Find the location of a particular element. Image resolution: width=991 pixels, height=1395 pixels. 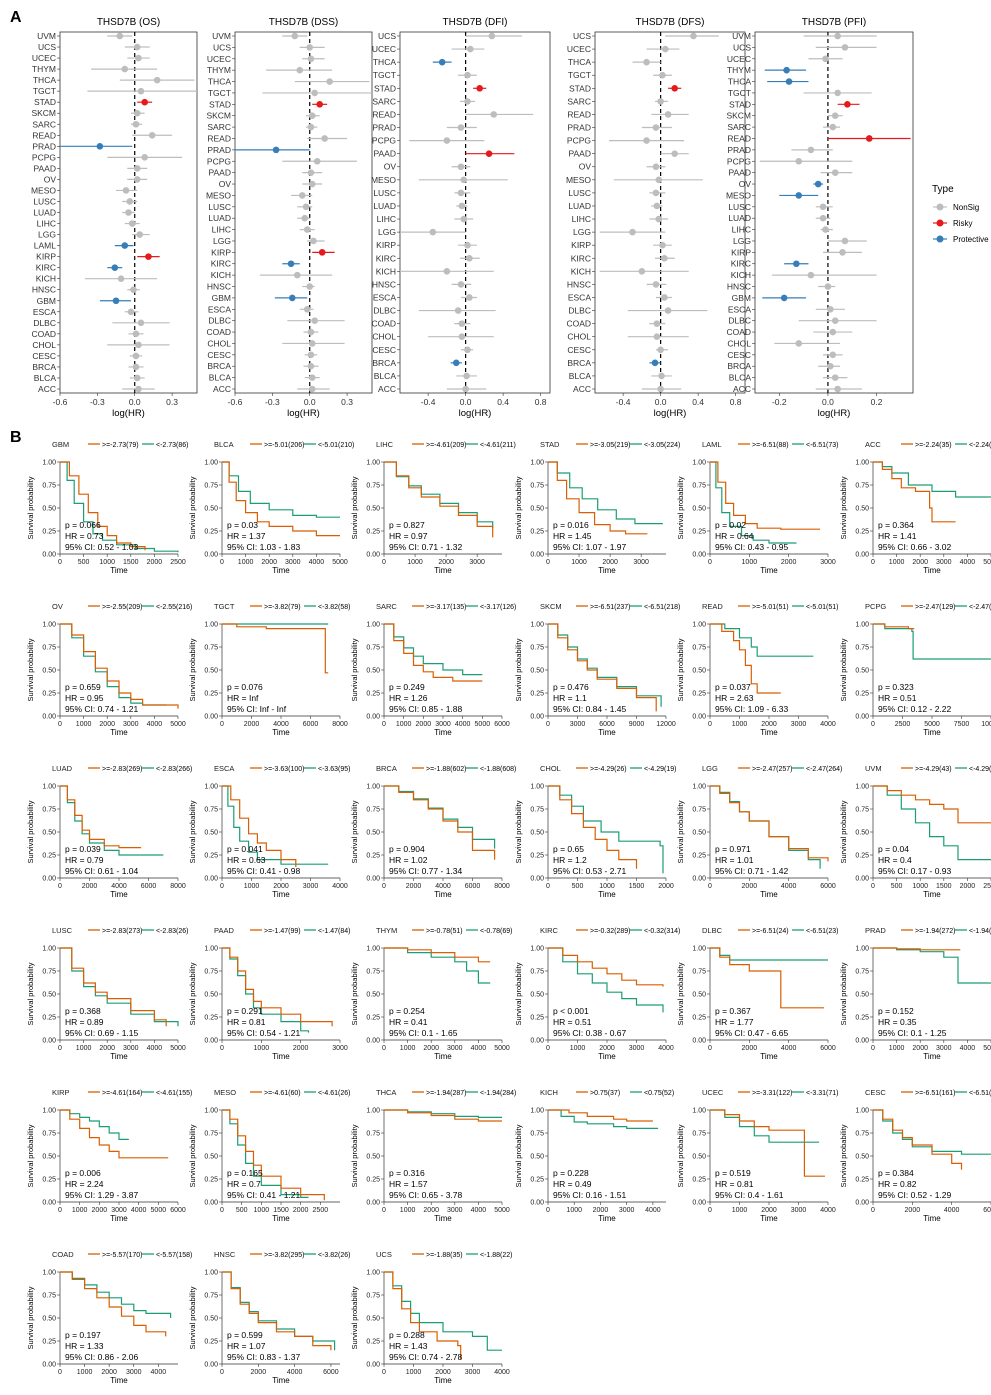

km-cancer-label: PRAD is located at coordinates (875, 930).